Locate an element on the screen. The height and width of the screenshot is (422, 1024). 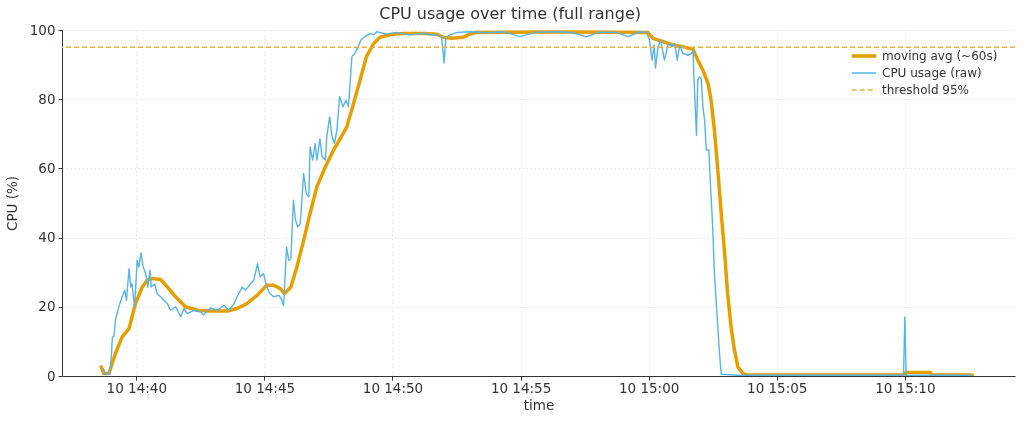
y-tick-label: 80 is located at coordinates (47, 98).